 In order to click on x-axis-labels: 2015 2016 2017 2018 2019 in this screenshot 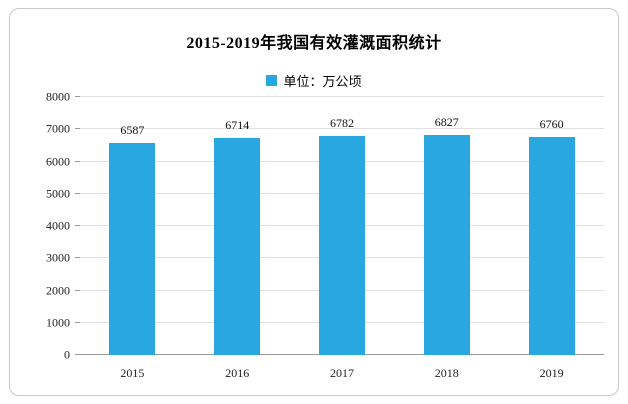, I will do `click(342, 373)`.